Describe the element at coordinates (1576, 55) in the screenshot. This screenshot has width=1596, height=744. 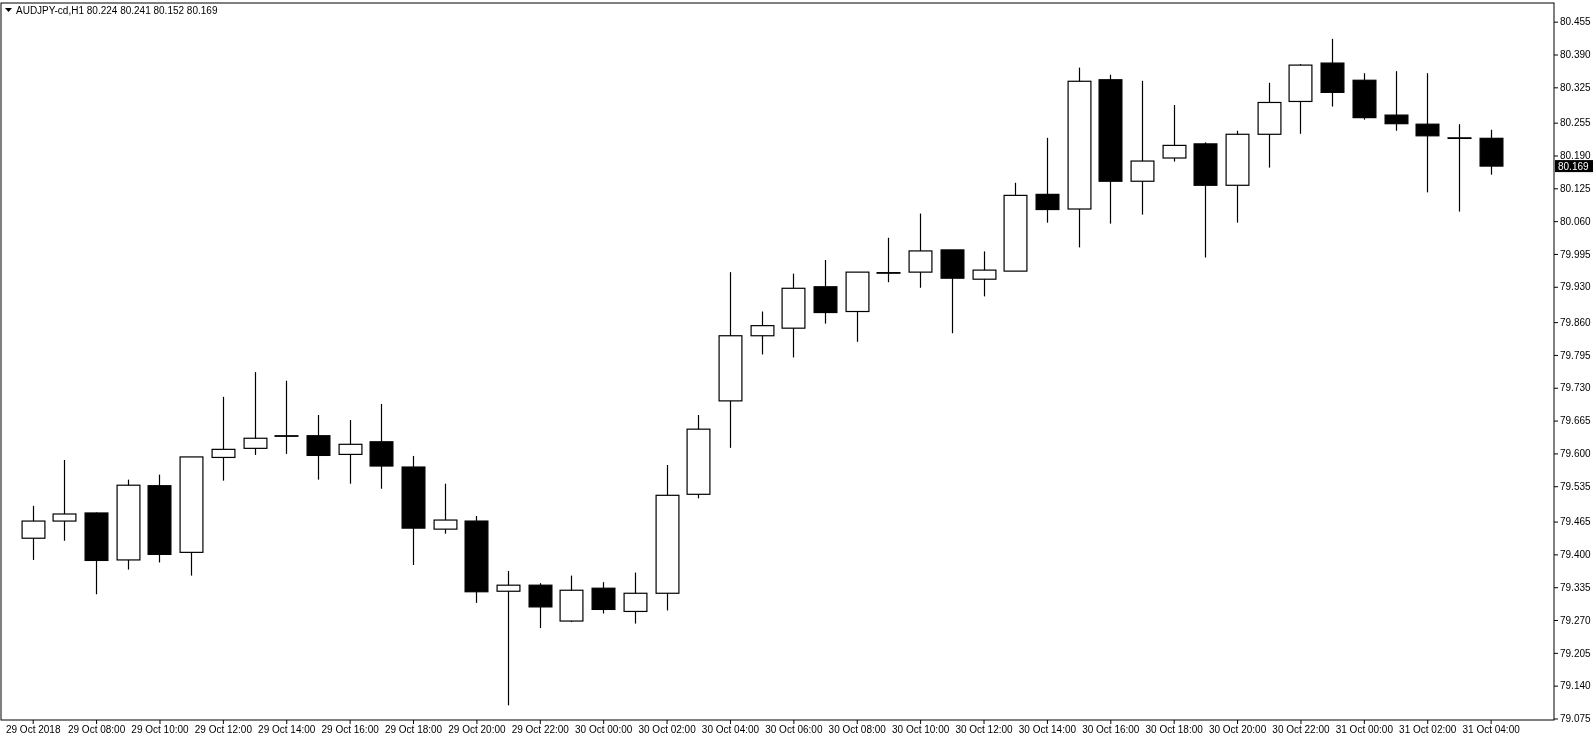
I see `y-tick-label: 80.390` at that location.